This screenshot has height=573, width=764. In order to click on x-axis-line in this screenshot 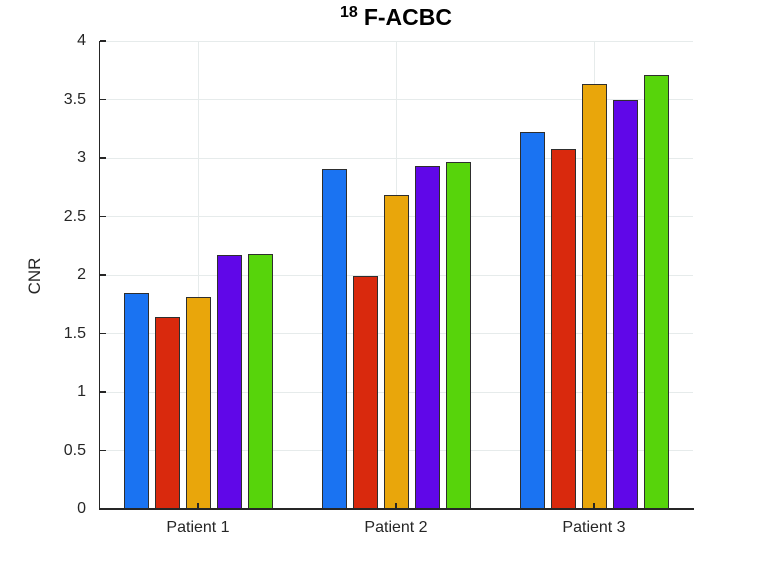, I will do `click(396, 509)`.